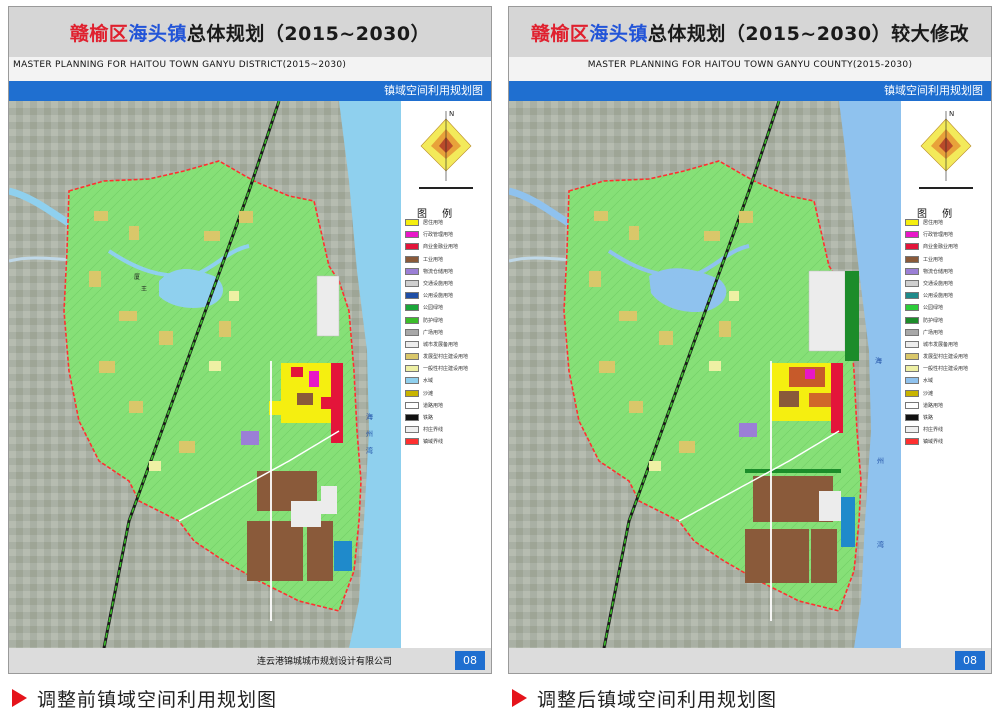 This screenshot has width=1000, height=719. Describe the element at coordinates (447, 417) in the screenshot. I see `legend-item: 铁路` at that location.